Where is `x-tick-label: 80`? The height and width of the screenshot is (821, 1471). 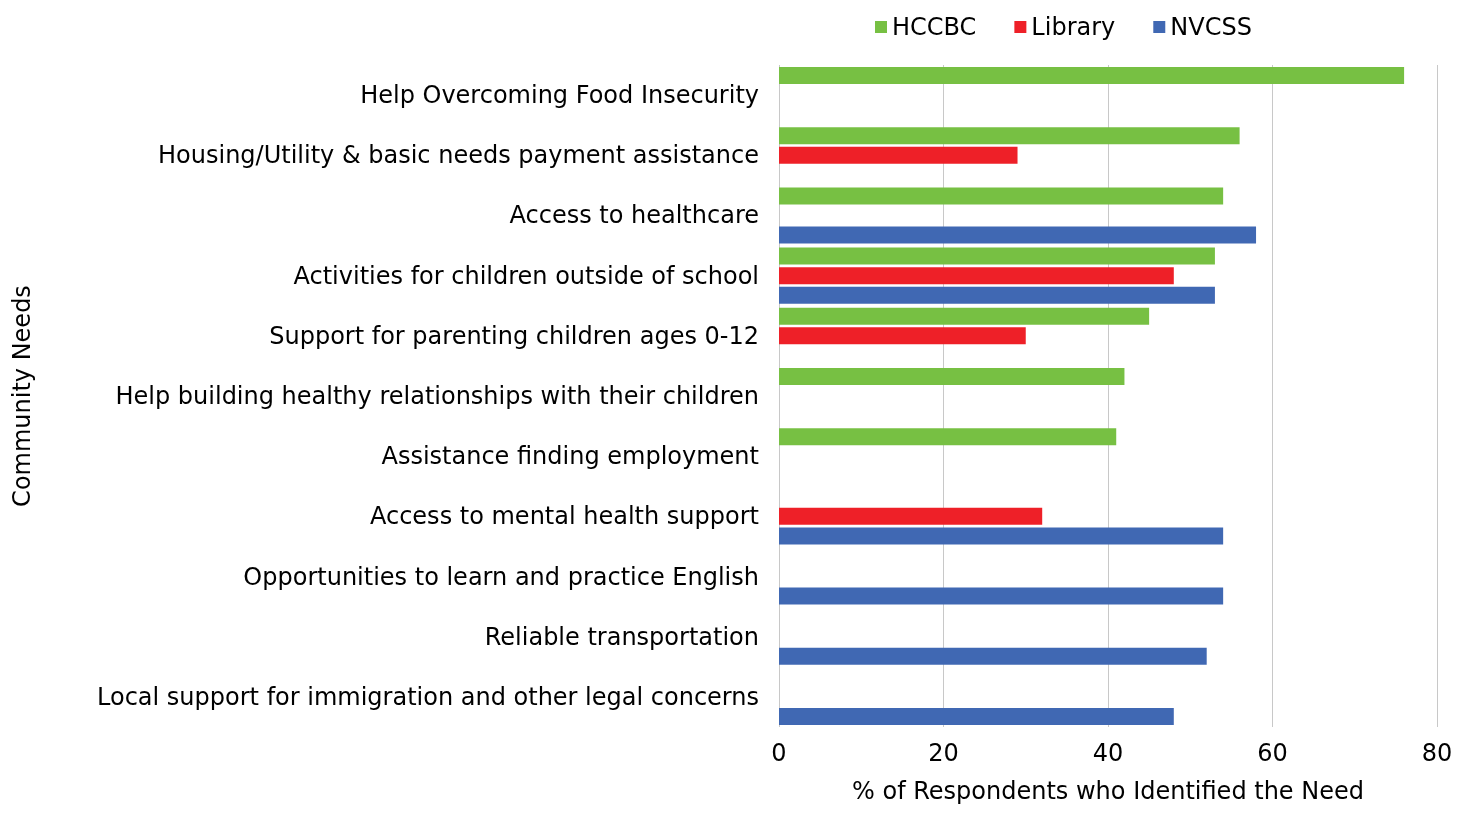 x-tick-label: 80 is located at coordinates (1437, 753).